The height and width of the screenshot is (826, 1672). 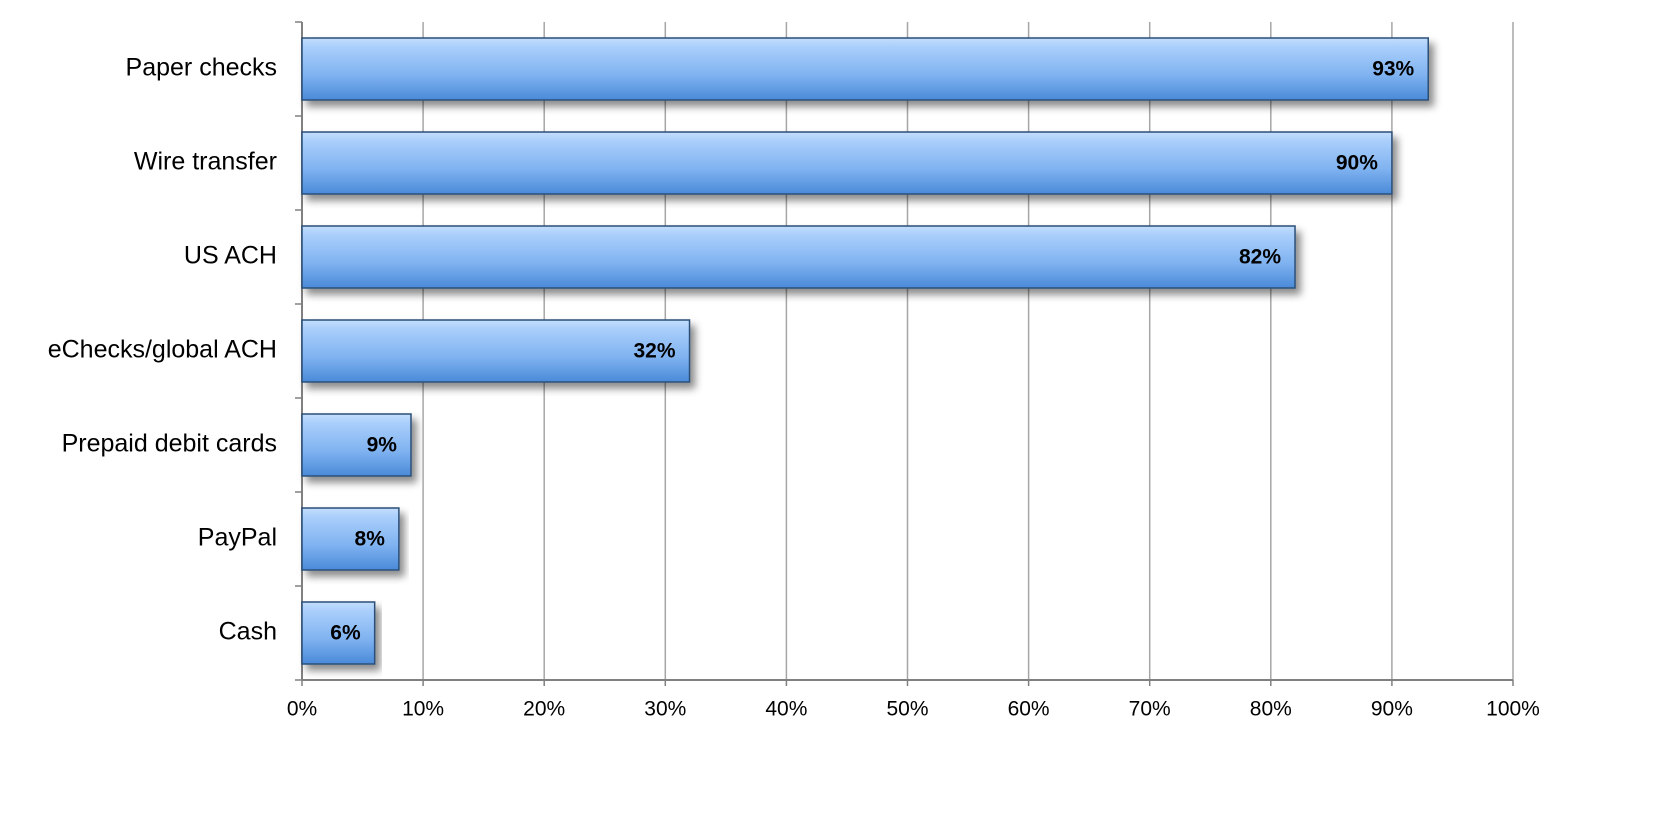 I want to click on y-tick-label: US ACH, so click(x=230, y=256).